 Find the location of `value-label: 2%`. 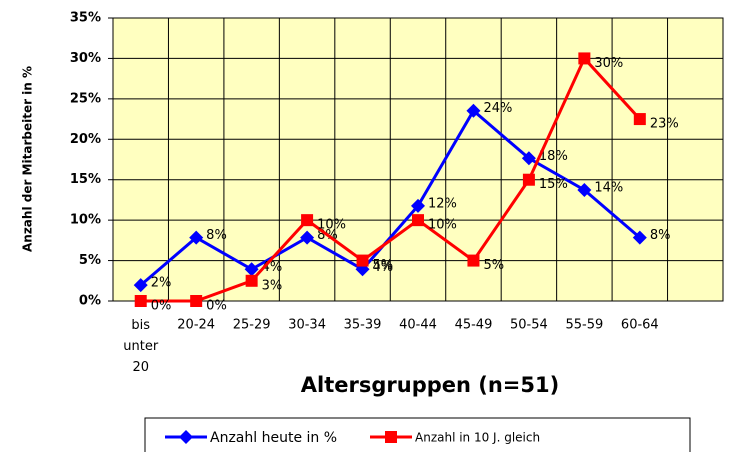

value-label: 2% is located at coordinates (161, 283).